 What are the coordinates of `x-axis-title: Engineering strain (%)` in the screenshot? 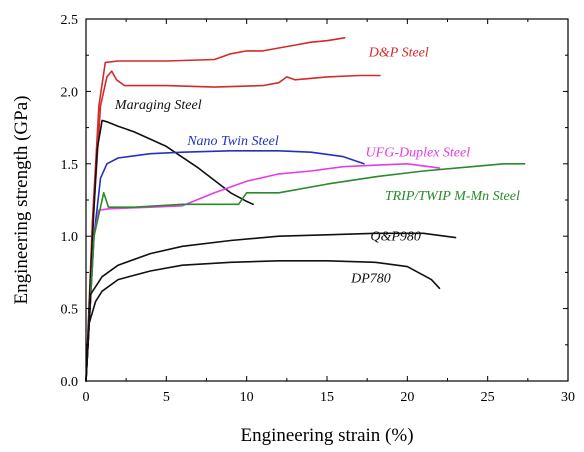 It's located at (326, 435).